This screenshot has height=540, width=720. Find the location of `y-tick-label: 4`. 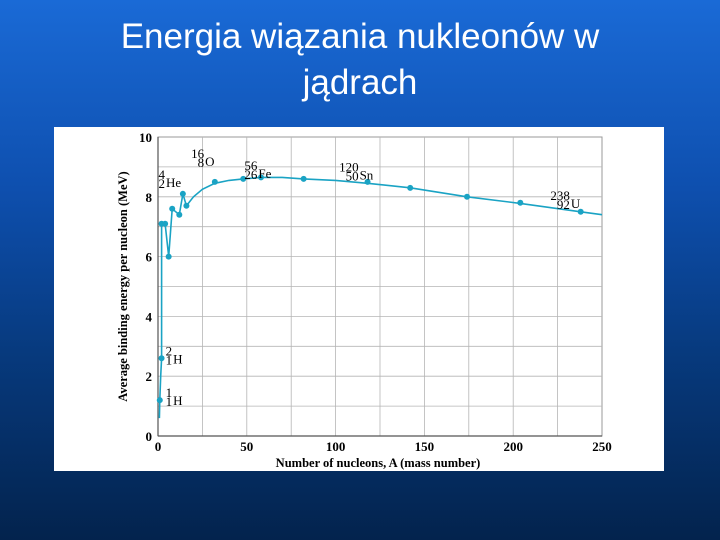

y-tick-label: 4 is located at coordinates (149, 316).